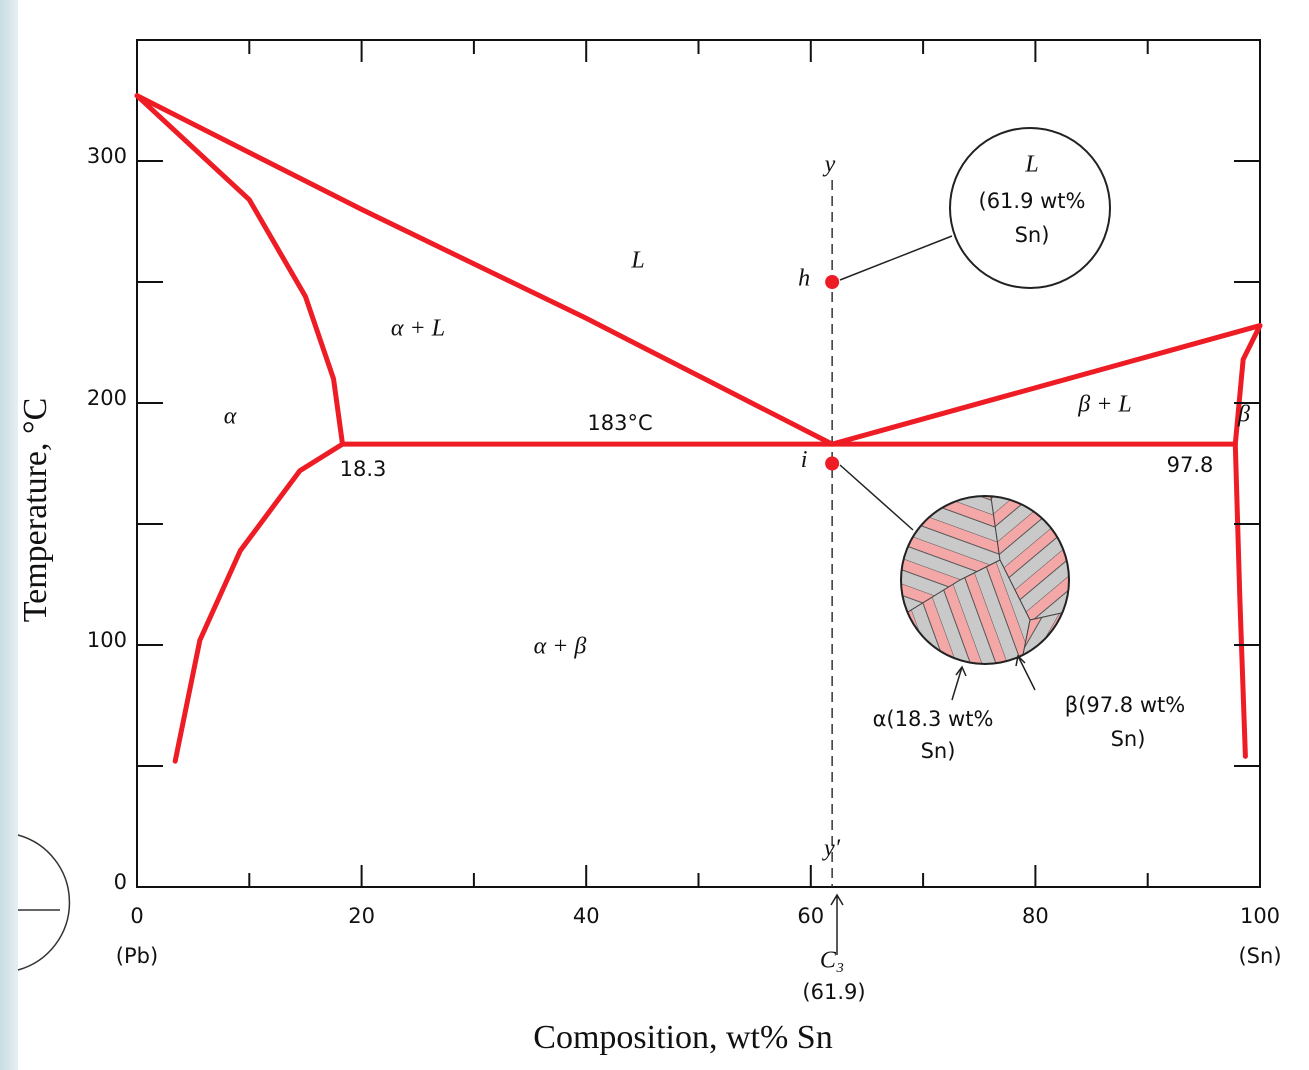  I want to click on x-tick-label: 100, so click(1260, 916).